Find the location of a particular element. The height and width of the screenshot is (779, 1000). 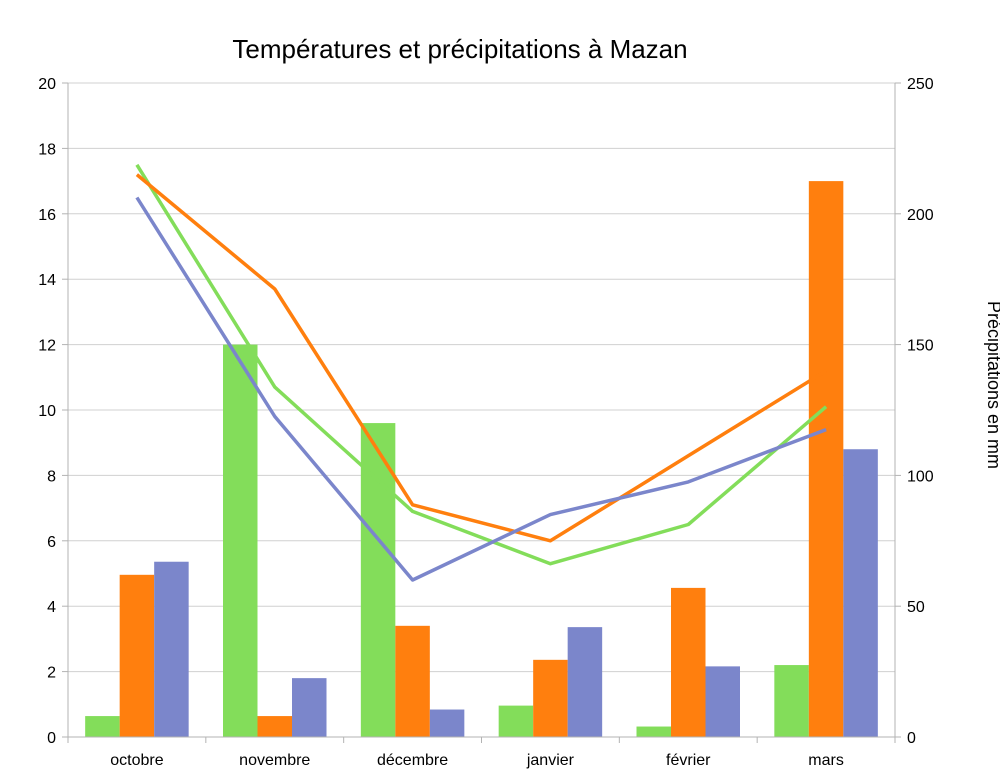

left-tick-label: 4 is located at coordinates (51, 607).